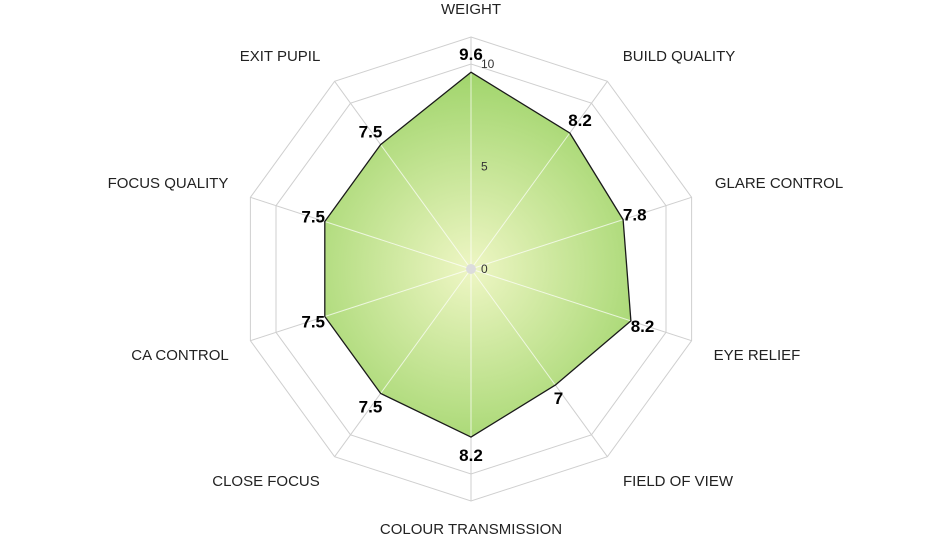 This screenshot has height=538, width=951. I want to click on axis-label: FIELD OF VIEW, so click(678, 481).